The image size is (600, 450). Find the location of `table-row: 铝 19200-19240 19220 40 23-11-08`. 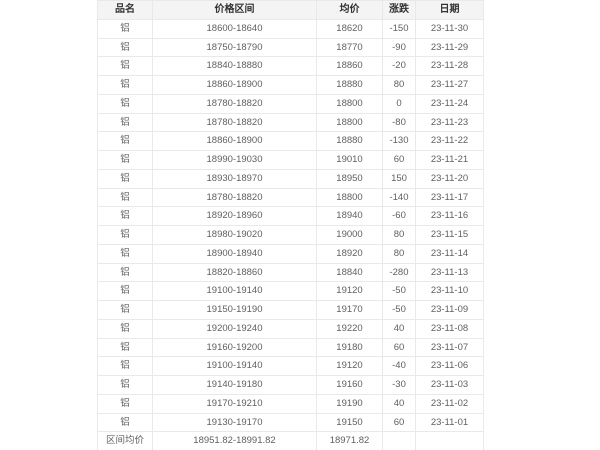

table-row: 铝 19200-19240 19220 40 23-11-08 is located at coordinates (290, 328).